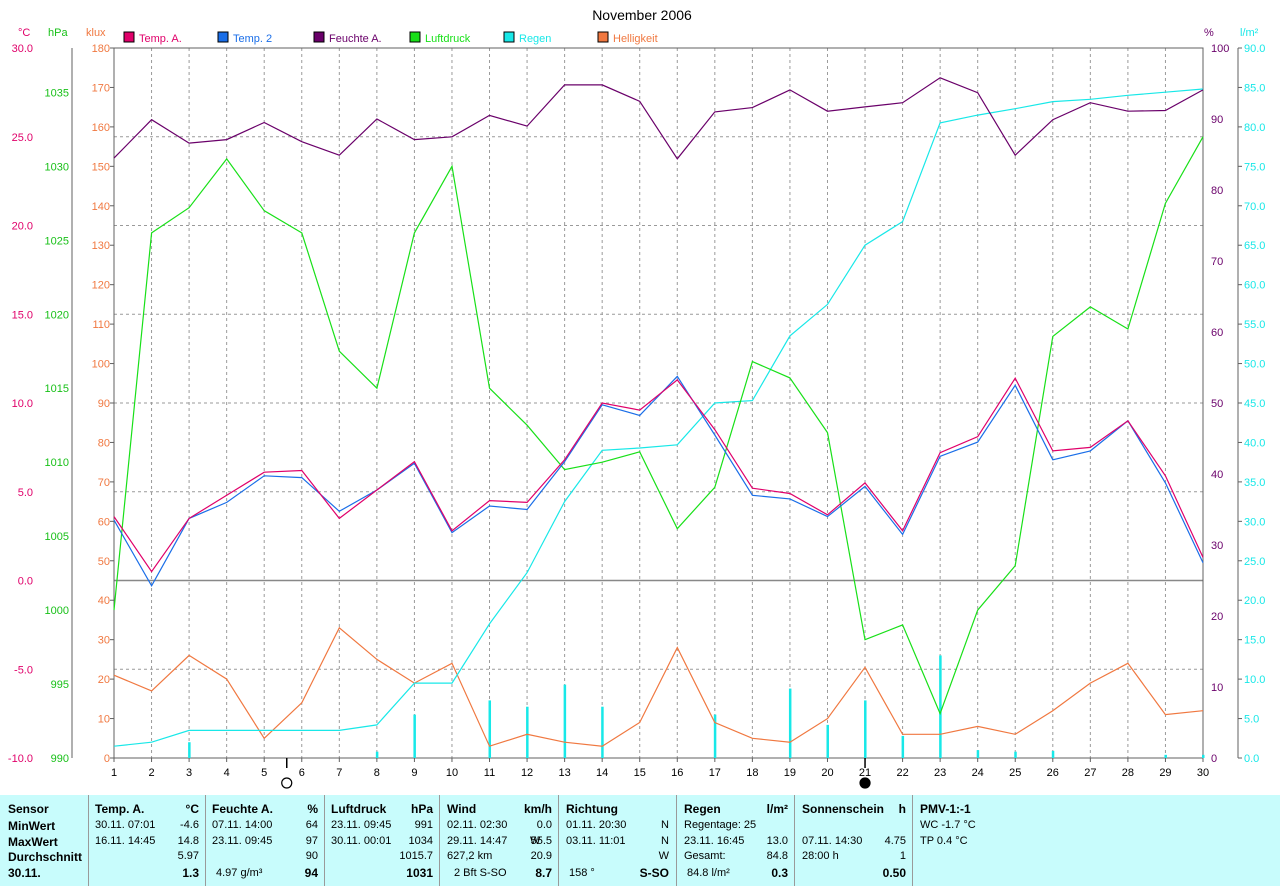 The image size is (1280, 886). Describe the element at coordinates (1251, 720) in the screenshot. I see `rain-tick-label: 5.0` at that location.